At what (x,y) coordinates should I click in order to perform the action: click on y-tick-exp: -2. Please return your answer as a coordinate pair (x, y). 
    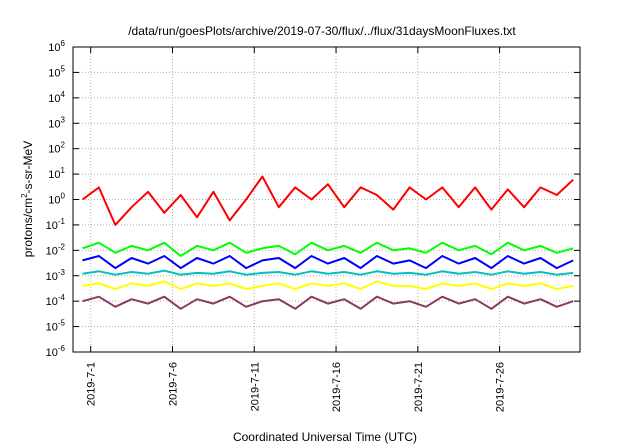
    Looking at the image, I should click on (62, 246).